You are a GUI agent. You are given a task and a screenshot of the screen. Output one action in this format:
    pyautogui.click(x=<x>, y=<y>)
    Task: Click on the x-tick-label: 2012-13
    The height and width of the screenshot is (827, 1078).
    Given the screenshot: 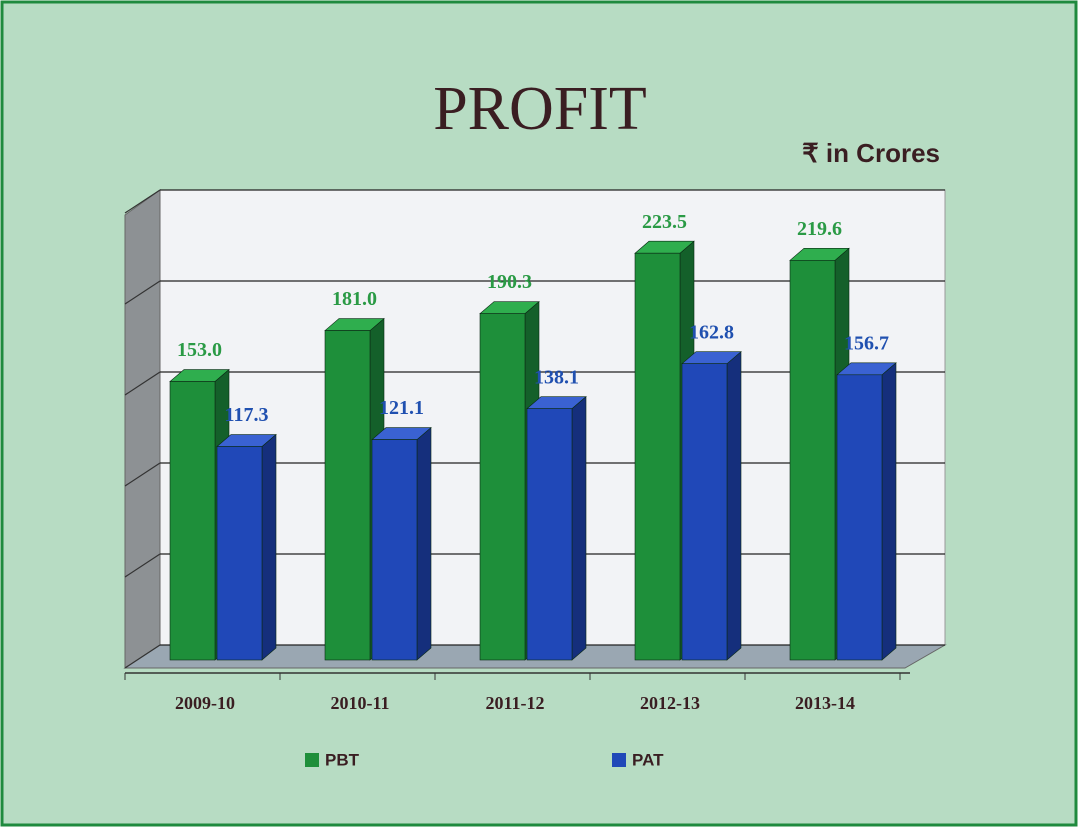 What is the action you would take?
    pyautogui.click(x=670, y=703)
    